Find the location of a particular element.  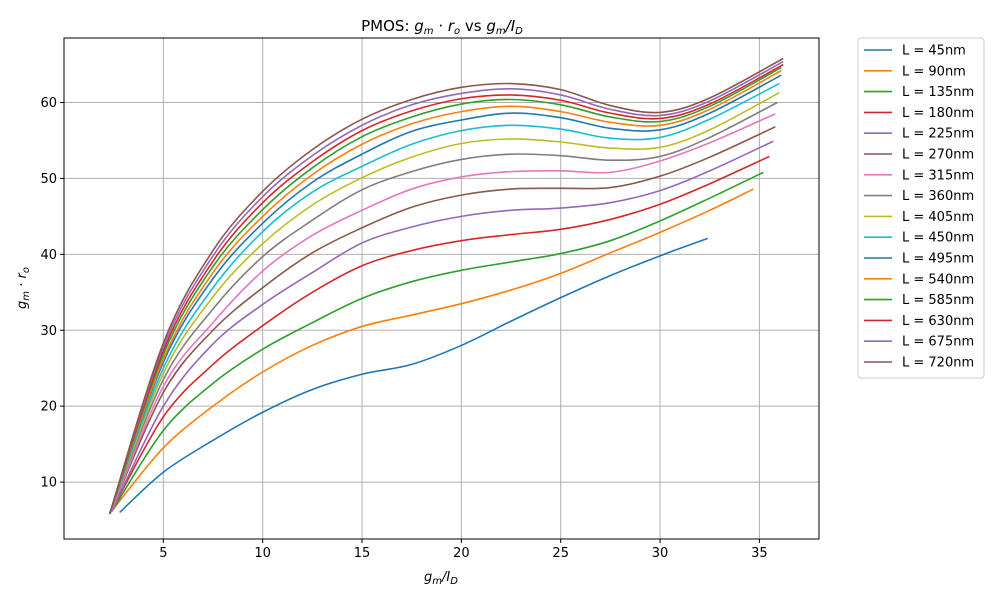

x-tick-label: 20 is located at coordinates (461, 553).